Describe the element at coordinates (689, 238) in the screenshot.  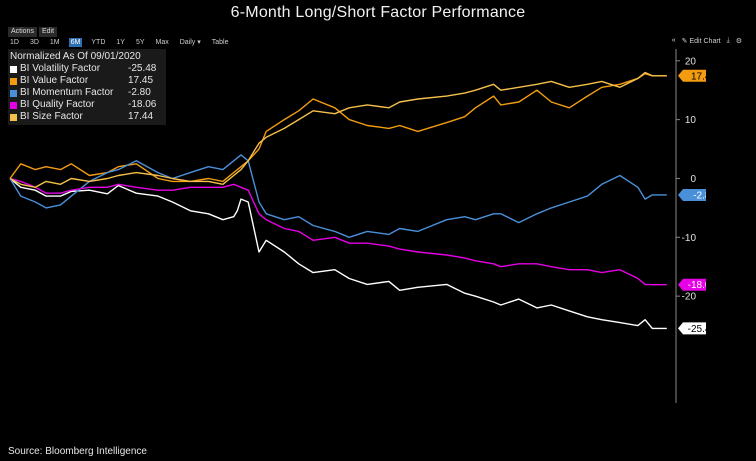
I see `y-tick-label: -10` at that location.